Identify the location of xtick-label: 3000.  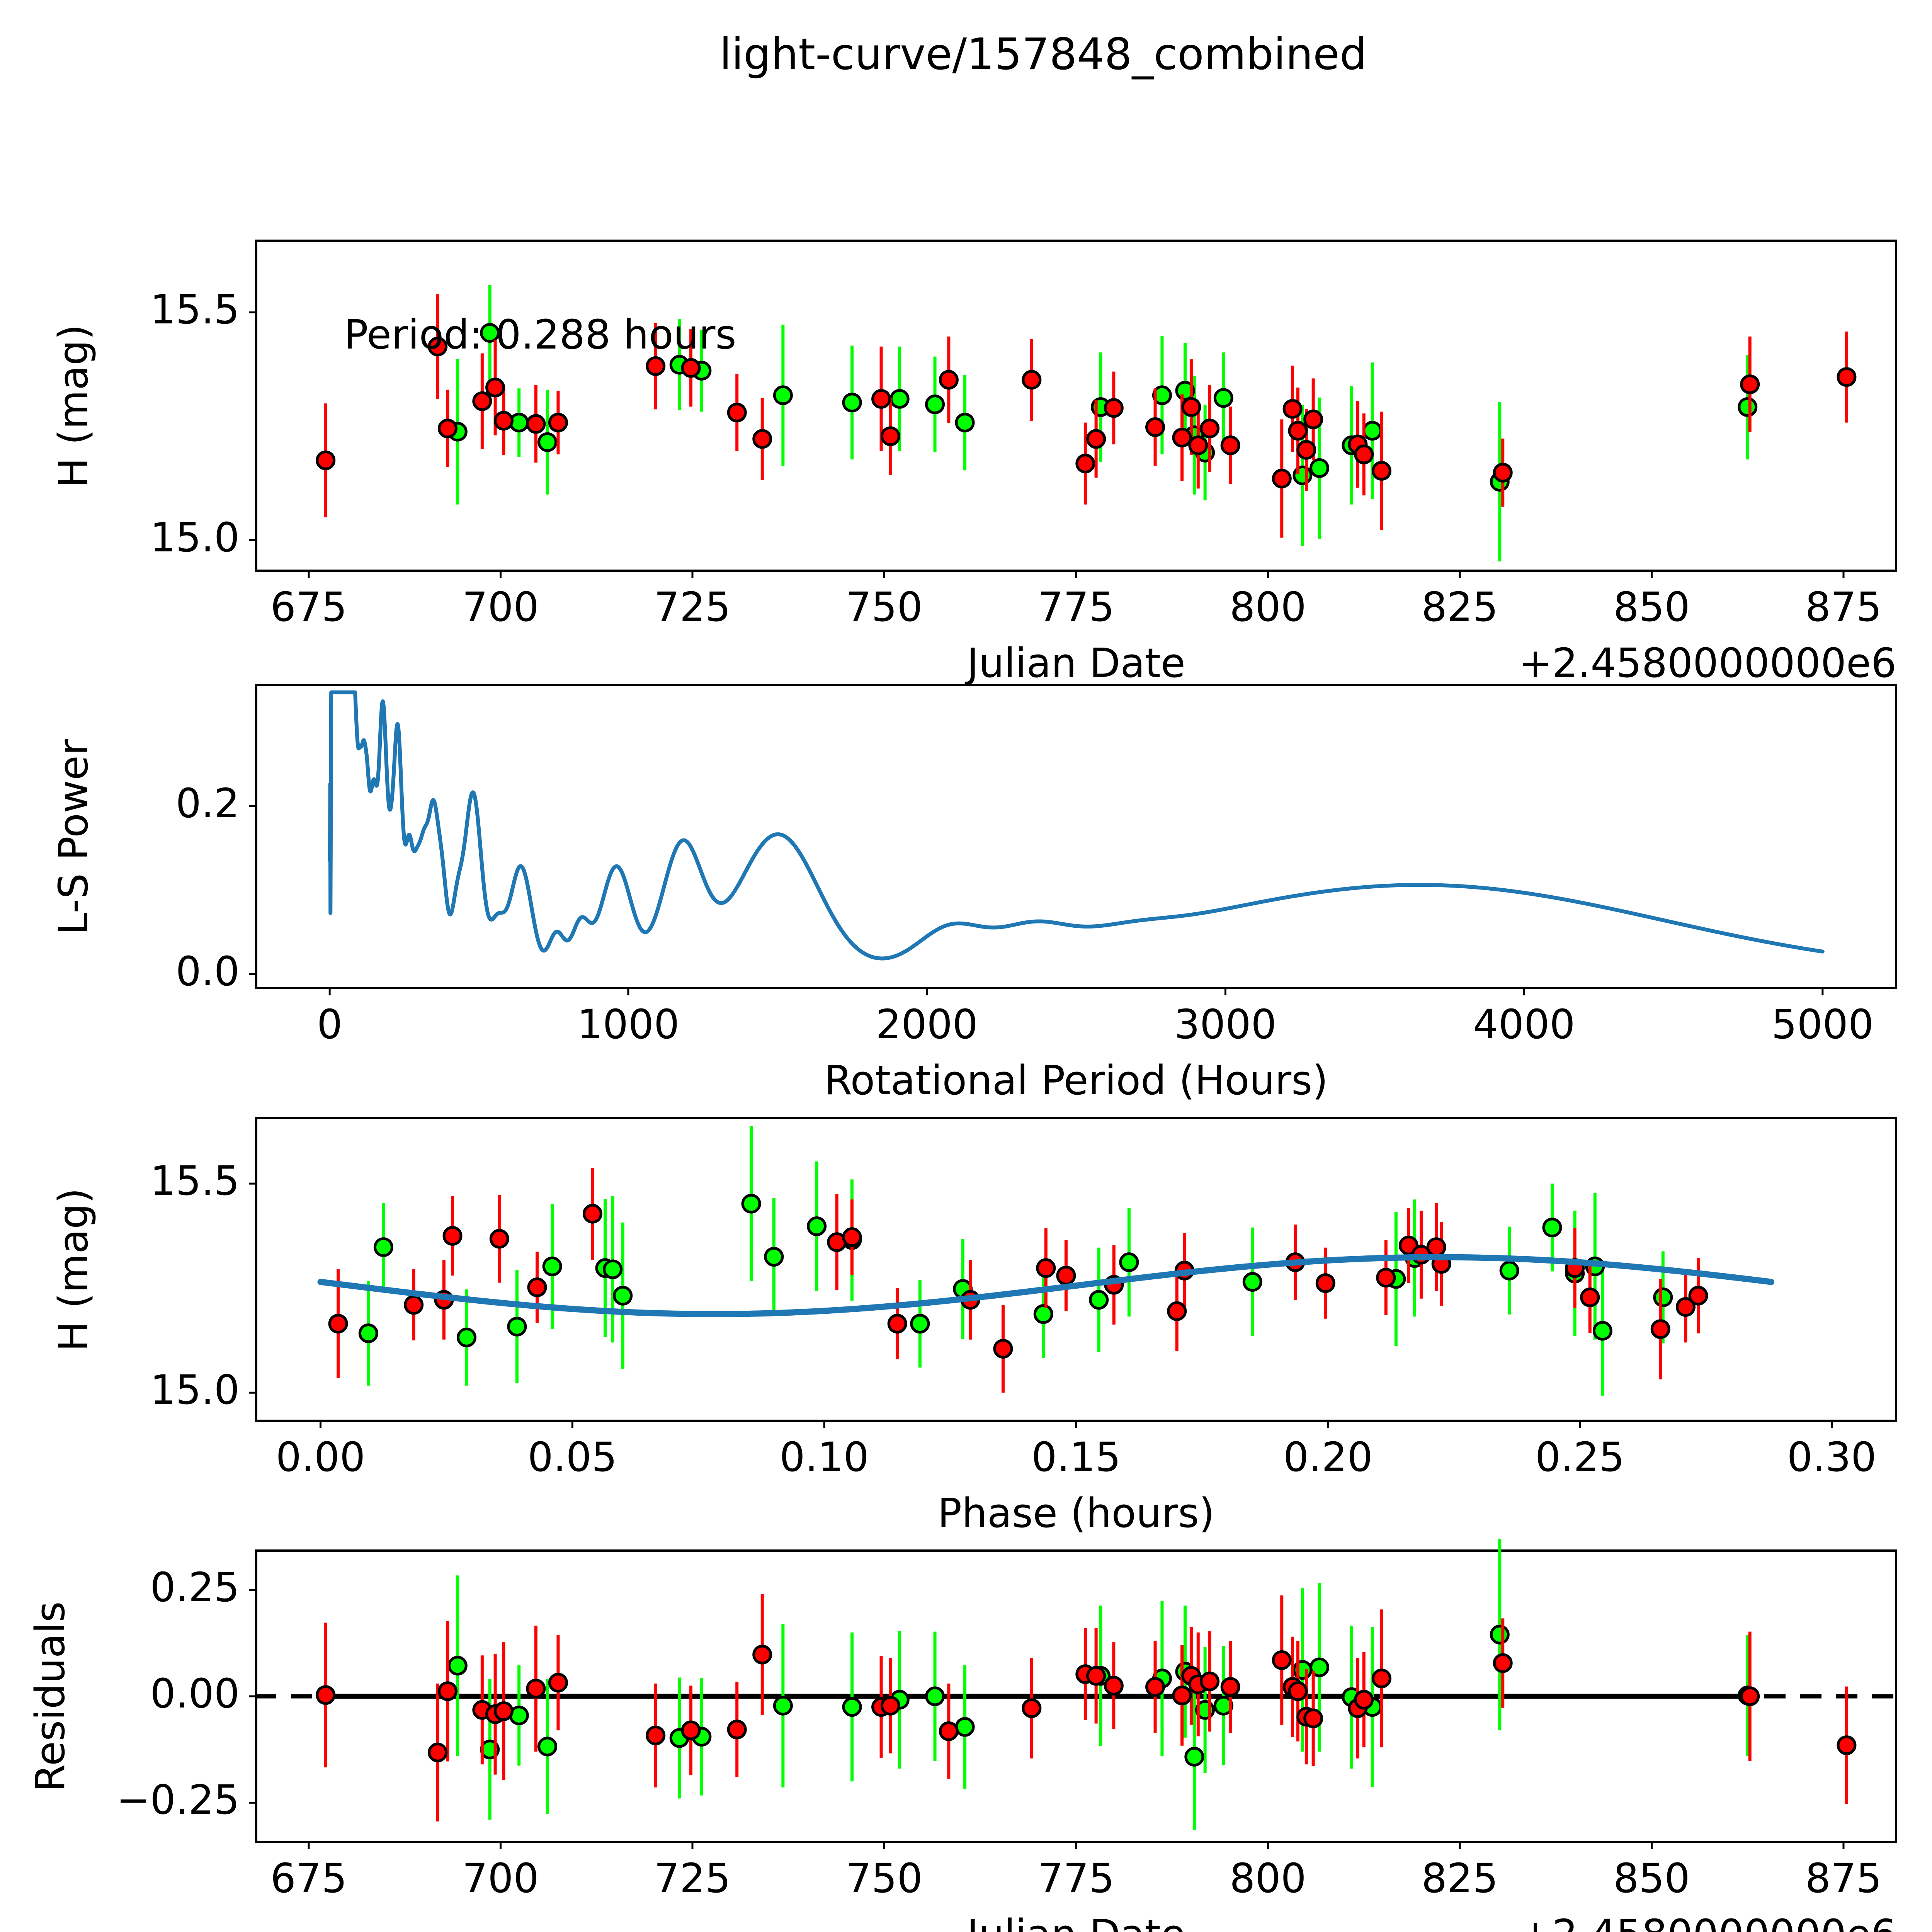
(1226, 1024).